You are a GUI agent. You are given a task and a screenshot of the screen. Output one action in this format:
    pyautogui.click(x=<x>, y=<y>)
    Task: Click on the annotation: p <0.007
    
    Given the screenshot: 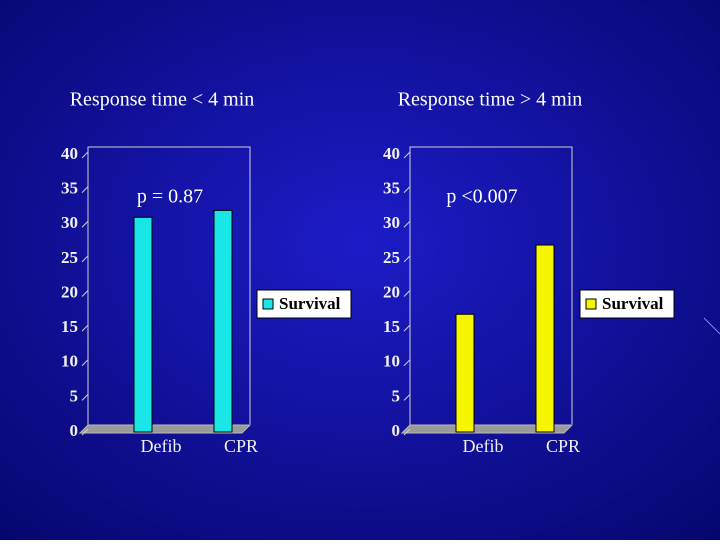 What is the action you would take?
    pyautogui.click(x=481, y=197)
    